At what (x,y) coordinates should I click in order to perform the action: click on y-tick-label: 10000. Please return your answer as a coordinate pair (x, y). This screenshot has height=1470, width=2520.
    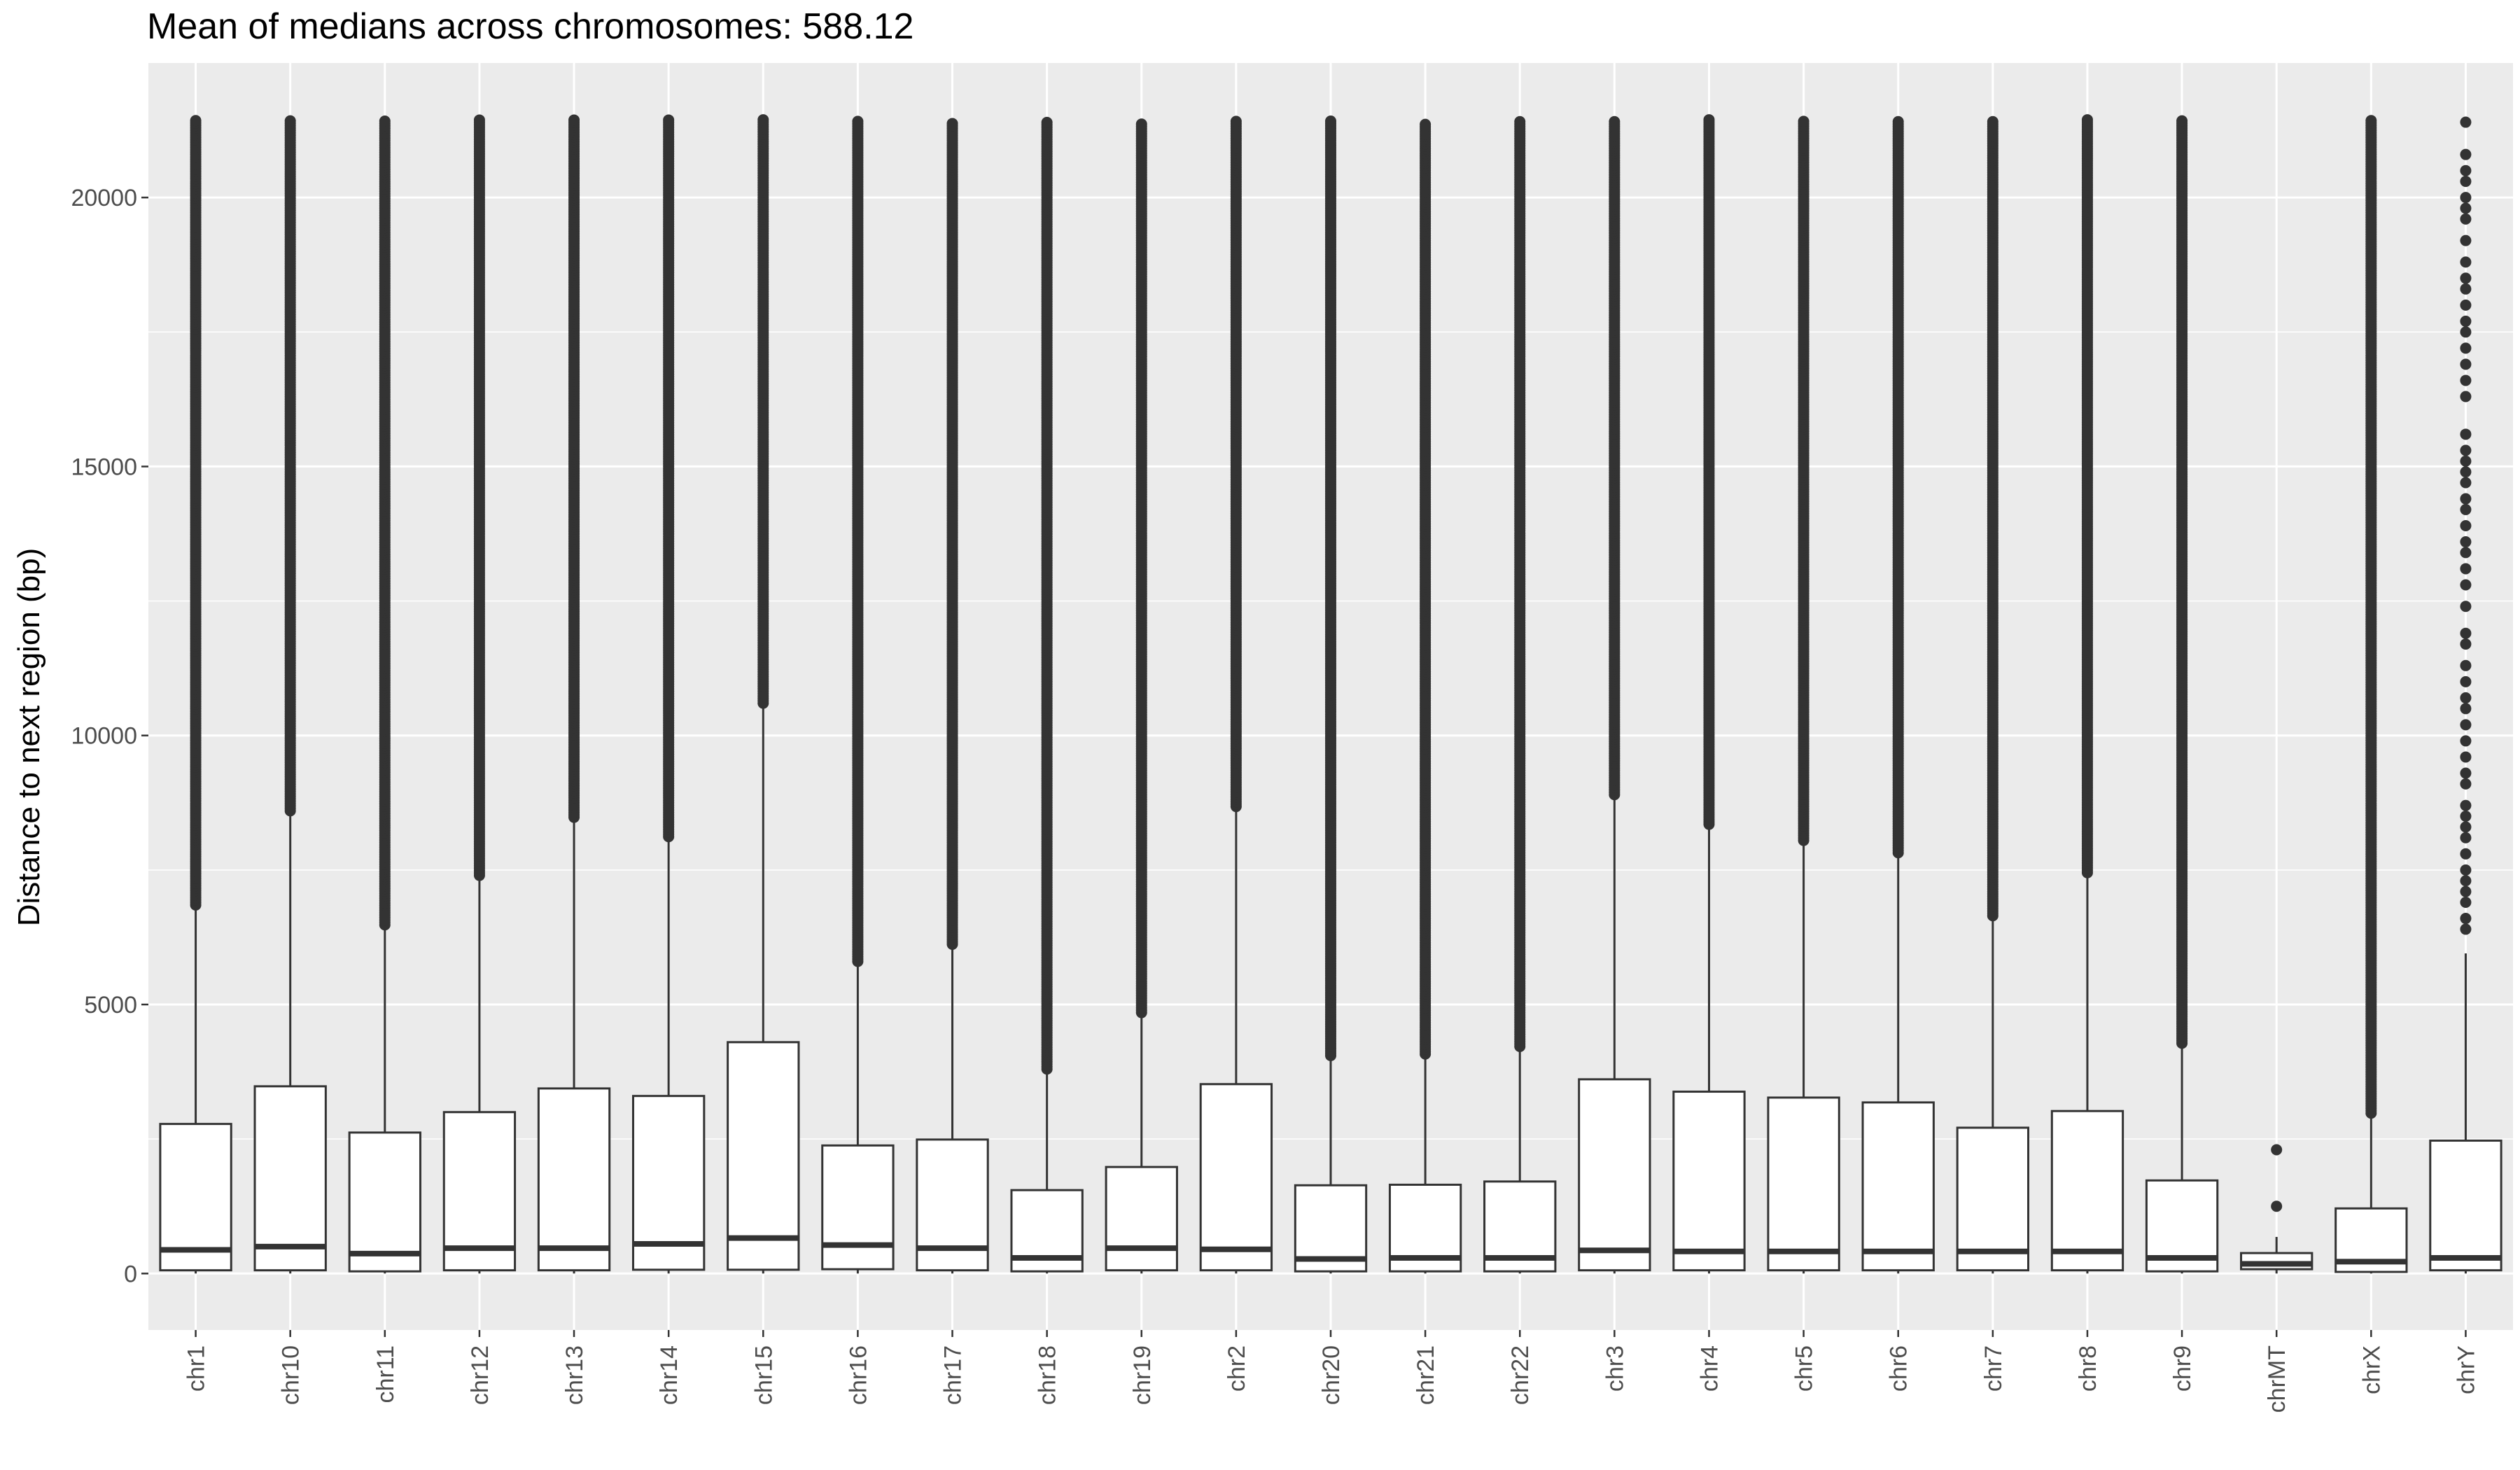
    Looking at the image, I should click on (104, 736).